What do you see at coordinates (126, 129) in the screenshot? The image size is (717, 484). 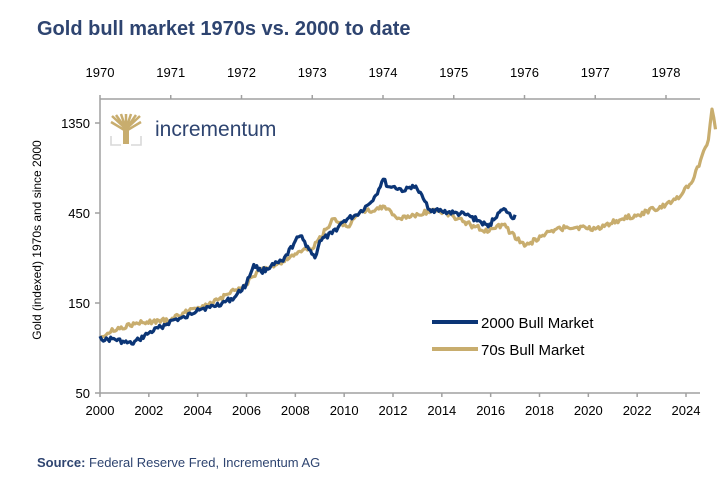 I see `tree-icon` at bounding box center [126, 129].